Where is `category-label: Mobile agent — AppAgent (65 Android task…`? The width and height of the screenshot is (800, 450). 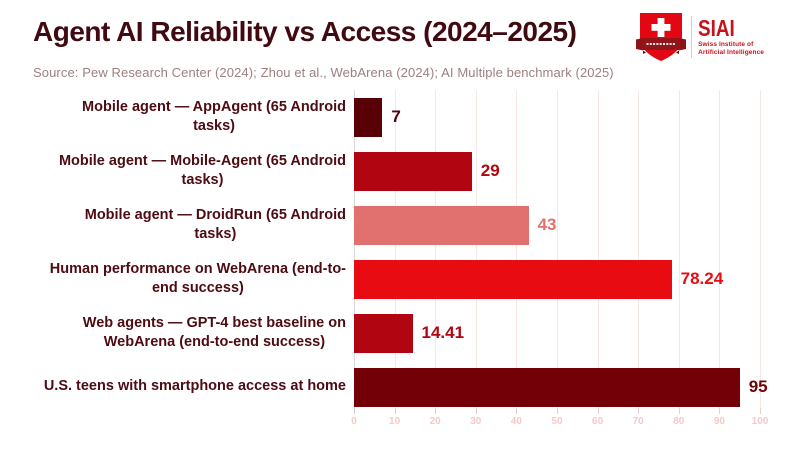 category-label: Mobile agent — AppAgent (65 Android task… is located at coordinates (214, 116).